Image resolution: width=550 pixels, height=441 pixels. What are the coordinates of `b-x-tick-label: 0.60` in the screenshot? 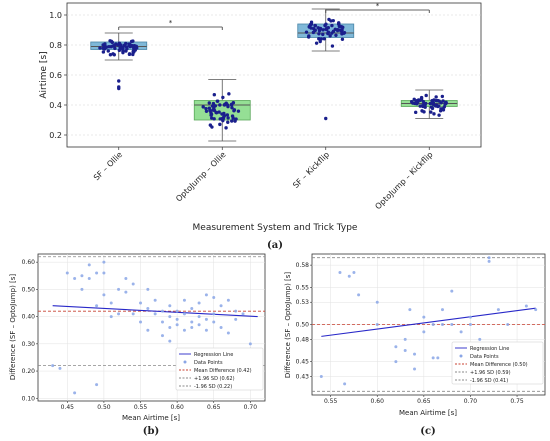 It's located at (177, 407).